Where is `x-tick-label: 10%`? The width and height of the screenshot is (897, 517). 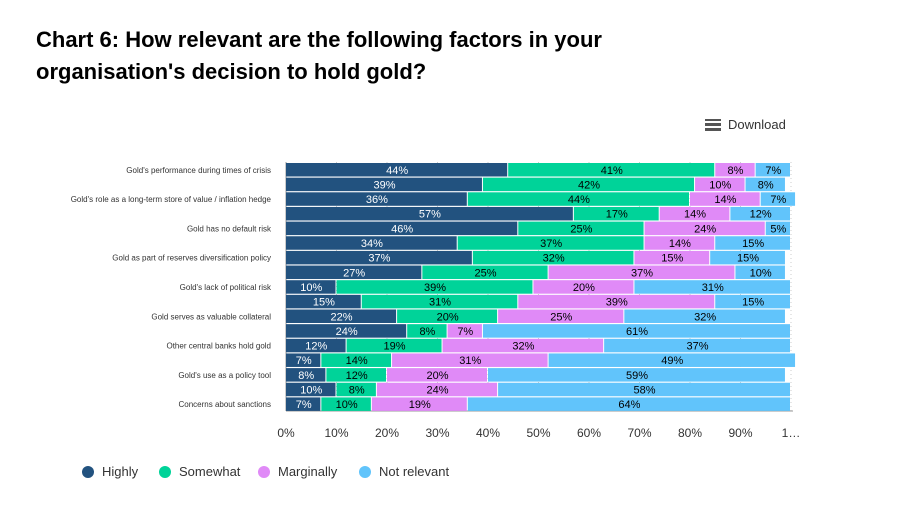 x-tick-label: 10% is located at coordinates (336, 433).